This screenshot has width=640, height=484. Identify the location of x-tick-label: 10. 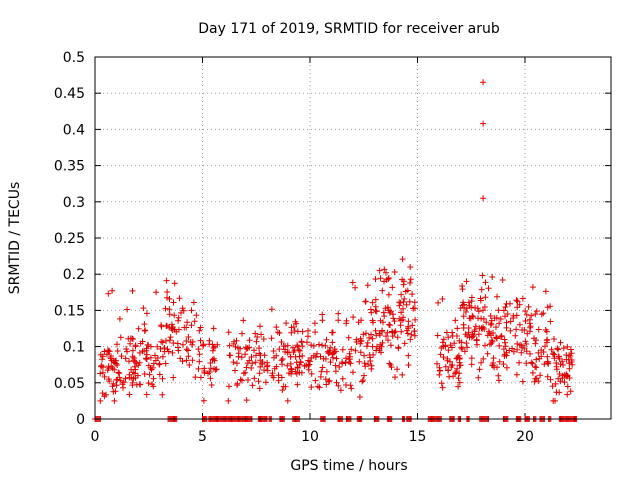
(310, 437).